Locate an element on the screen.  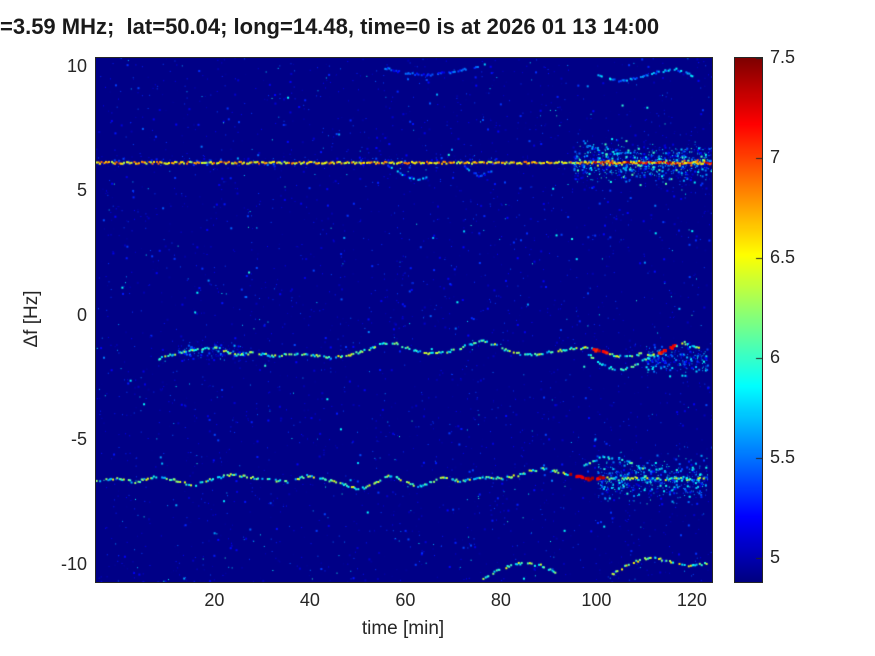
y-axis-label: Δf [Hz] is located at coordinates (31, 319).